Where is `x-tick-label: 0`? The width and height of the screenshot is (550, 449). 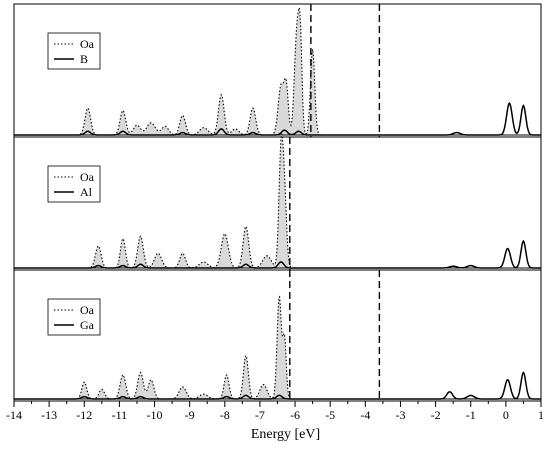
x-tick-label: 0 is located at coordinates (506, 415).